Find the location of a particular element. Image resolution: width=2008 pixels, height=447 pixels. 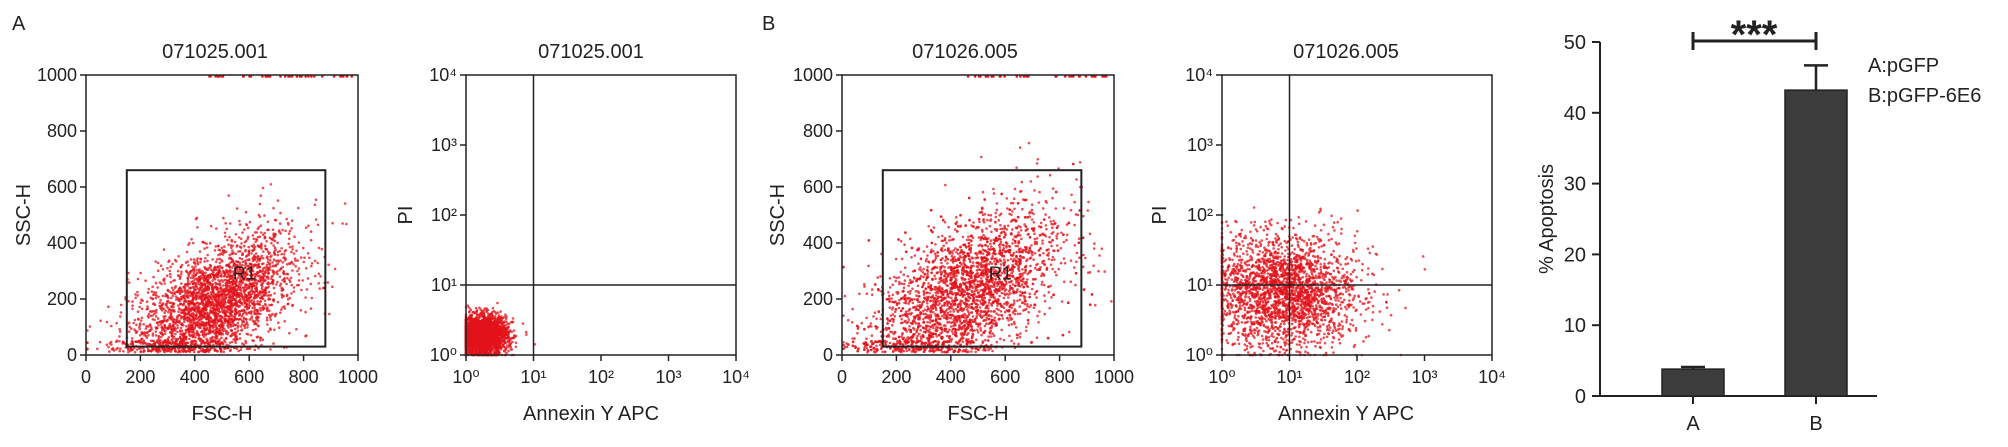

x-axis-label: FSC-H is located at coordinates (221, 414).